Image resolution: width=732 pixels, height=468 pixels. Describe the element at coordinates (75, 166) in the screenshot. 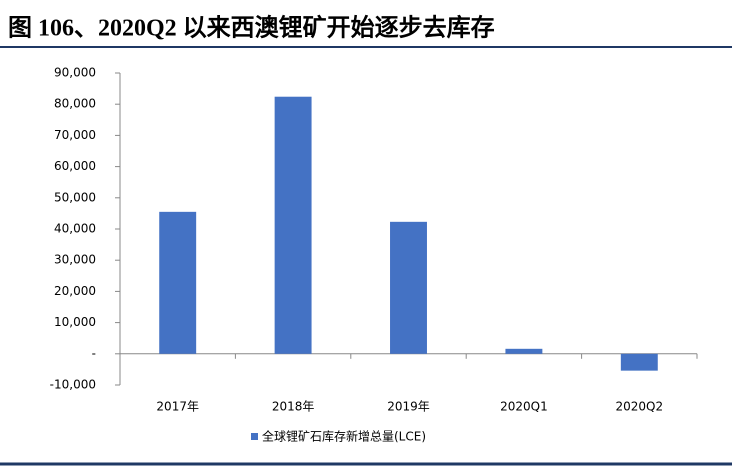

I see `y-tick-label: 60,000` at that location.